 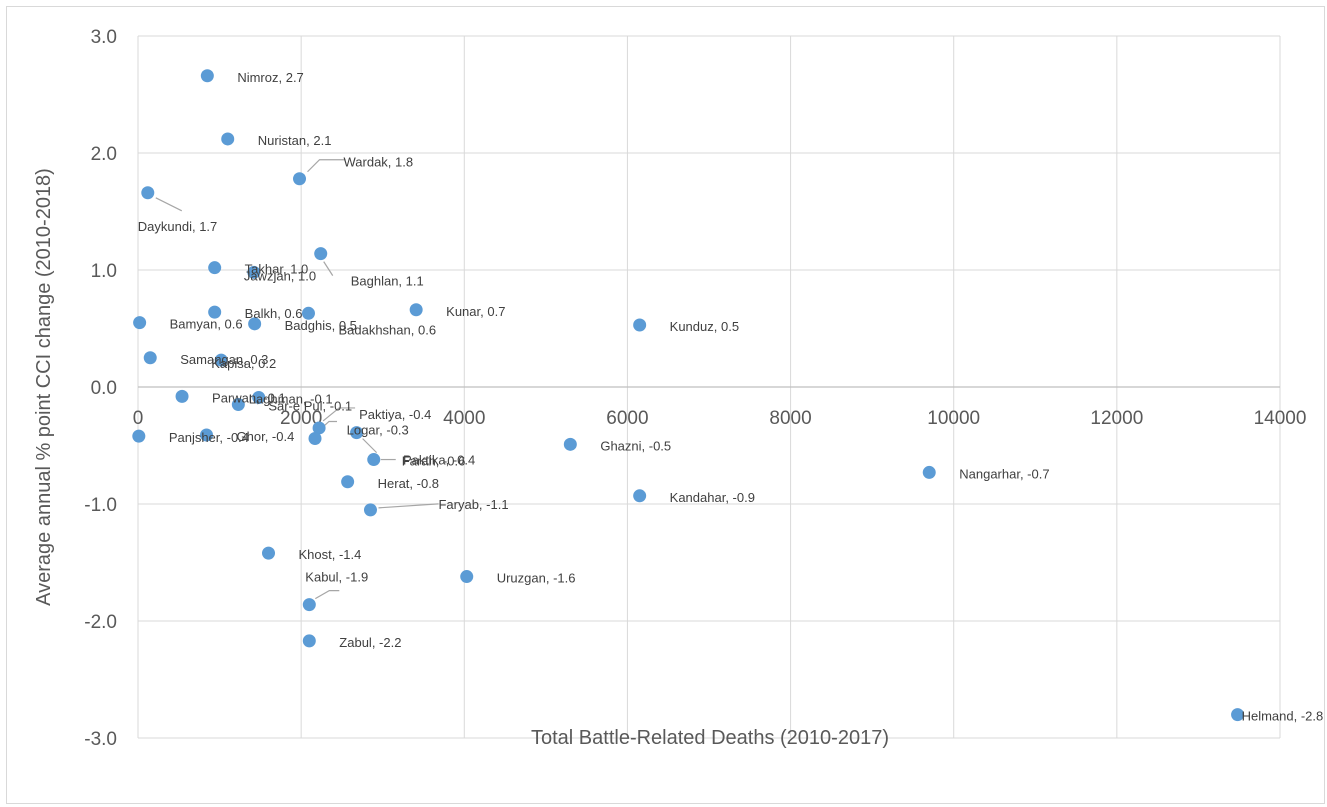 What do you see at coordinates (104, 154) in the screenshot?
I see `y-tick-label: 2.0` at bounding box center [104, 154].